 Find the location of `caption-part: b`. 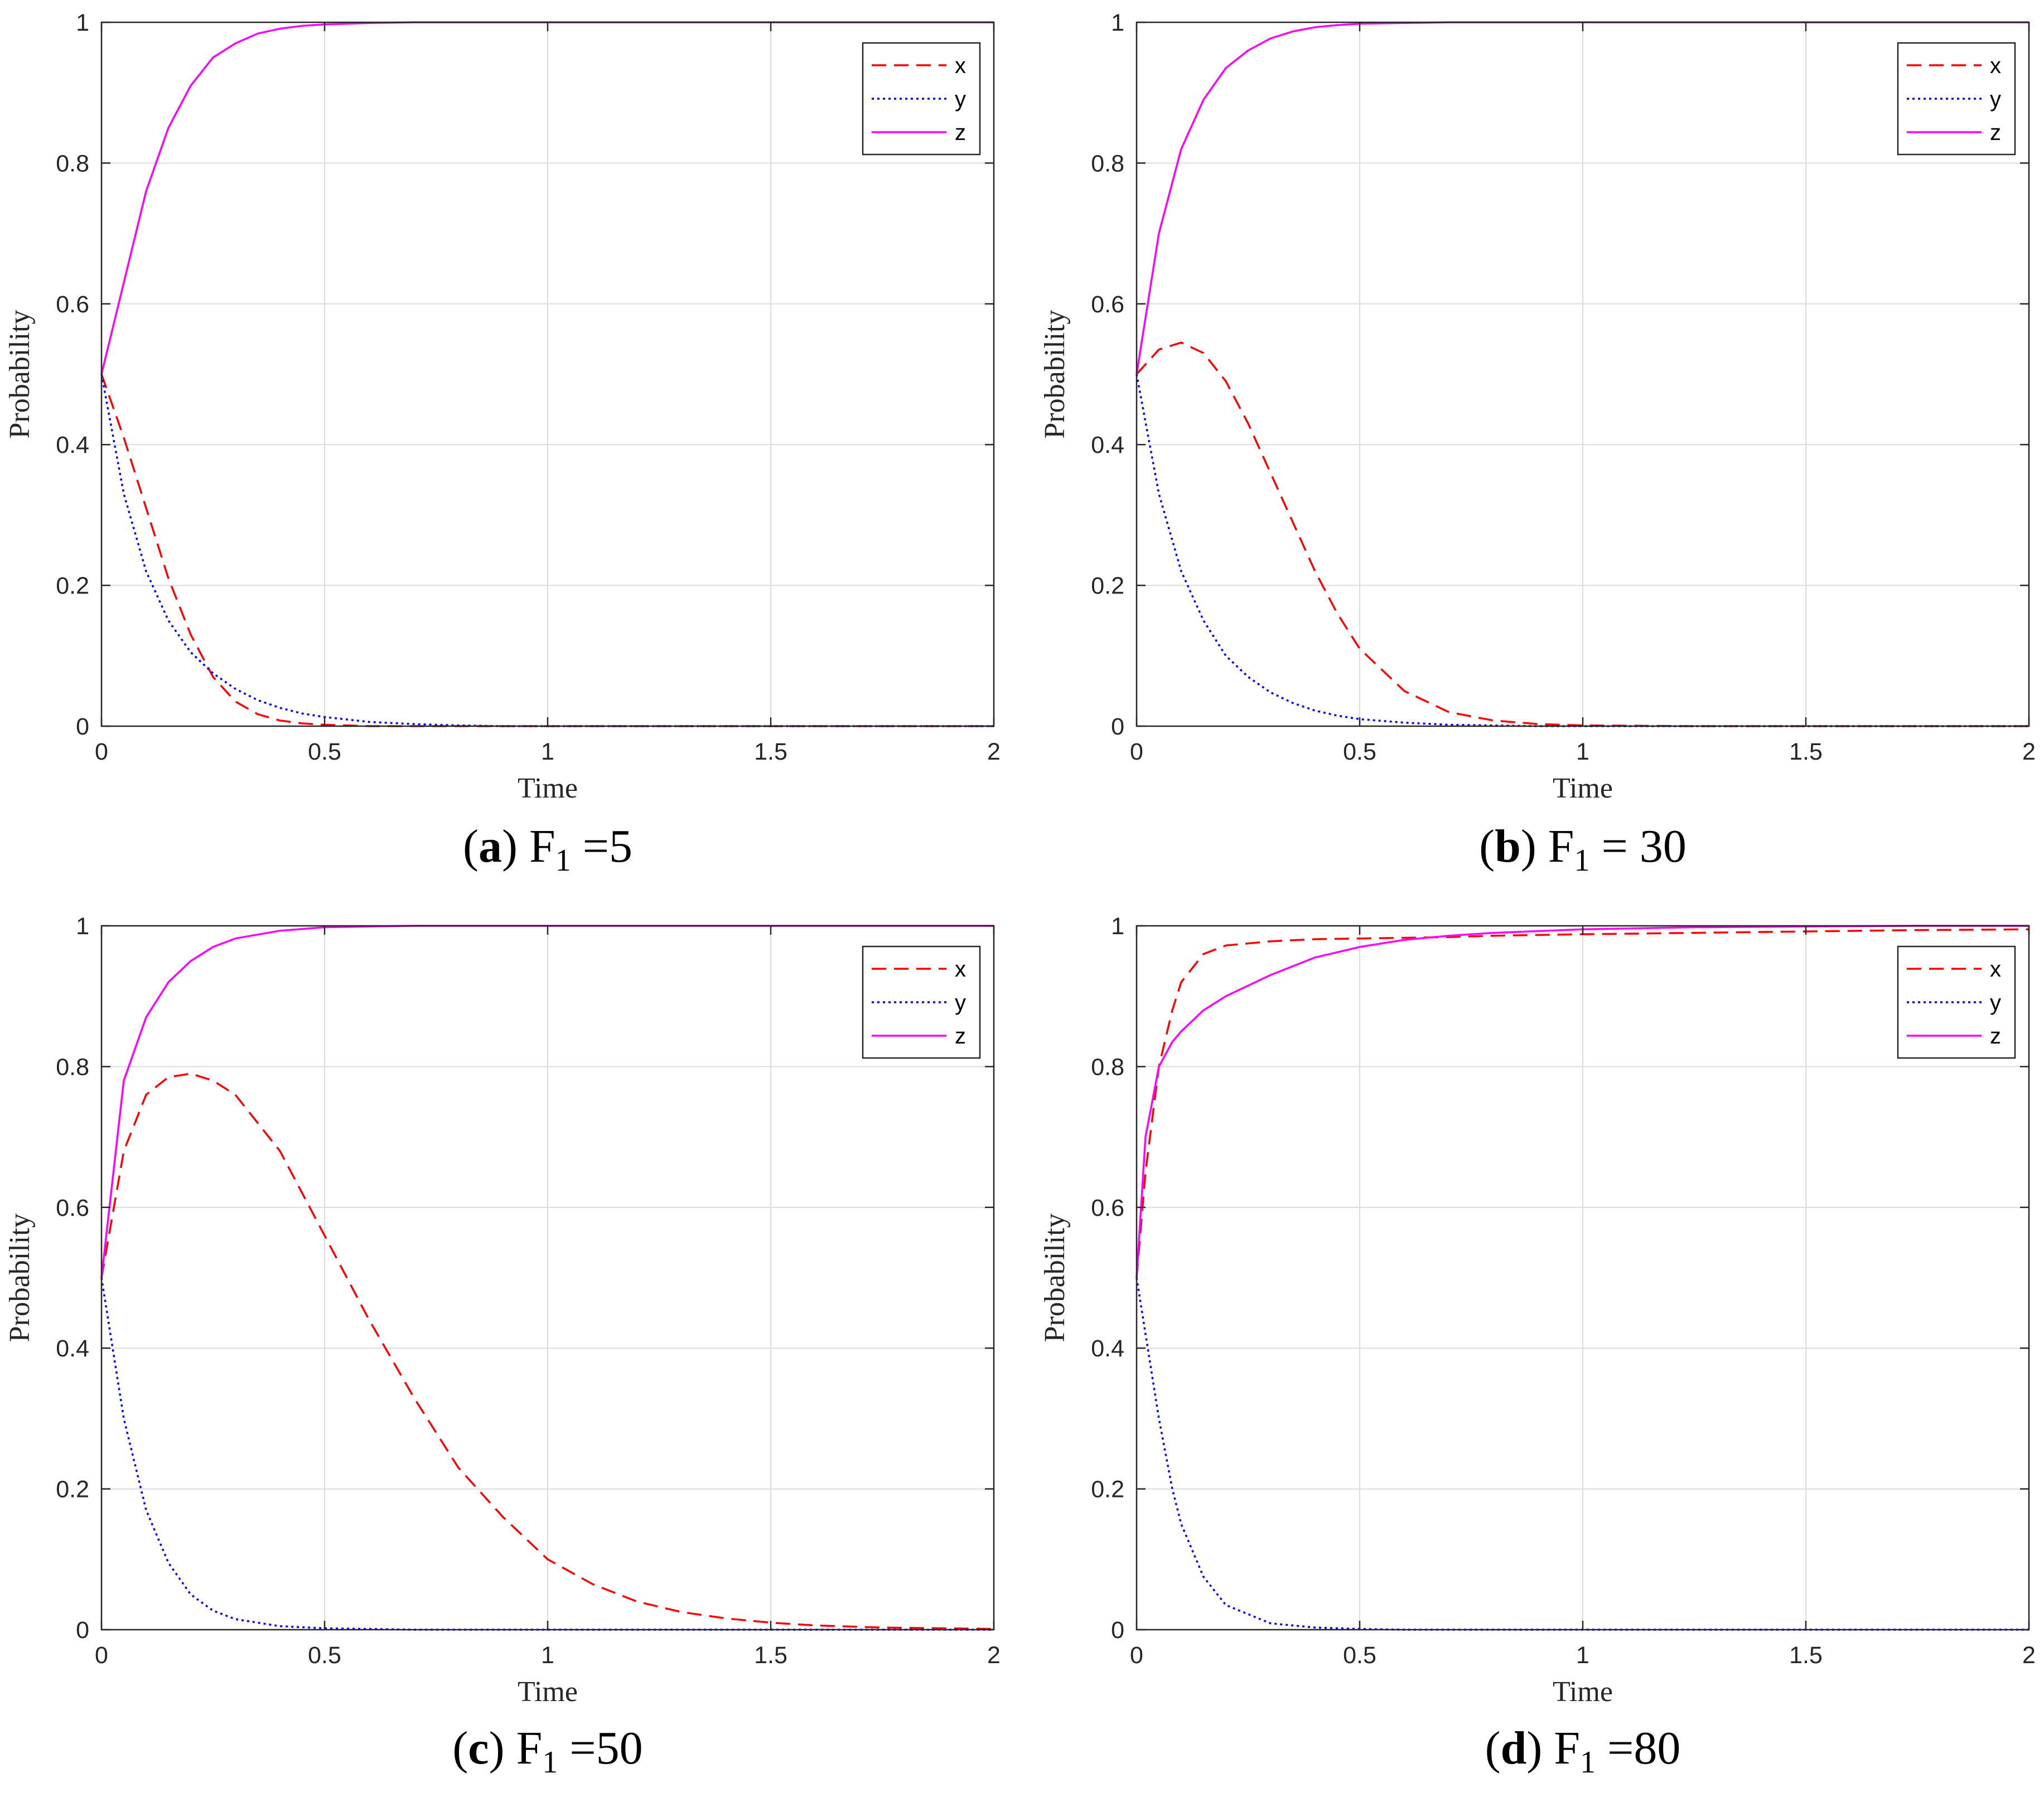

caption-part: b is located at coordinates (1508, 846).